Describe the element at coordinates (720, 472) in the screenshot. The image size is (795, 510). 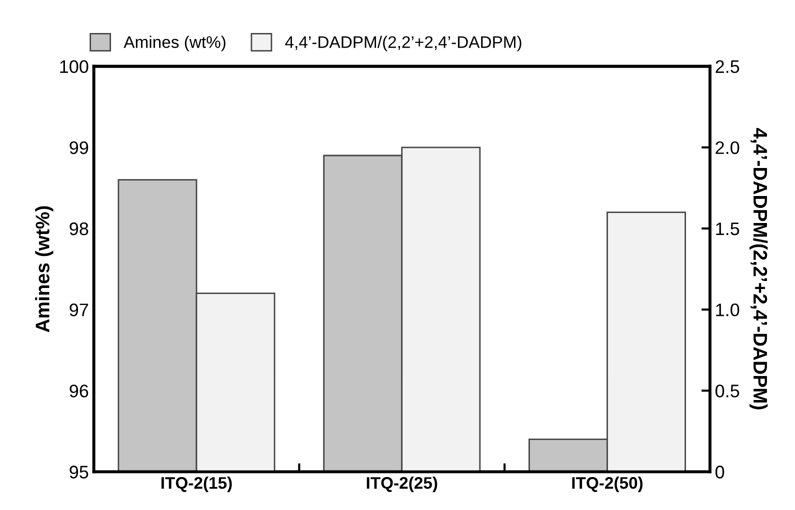
I see `y2-tick-label: 0` at that location.